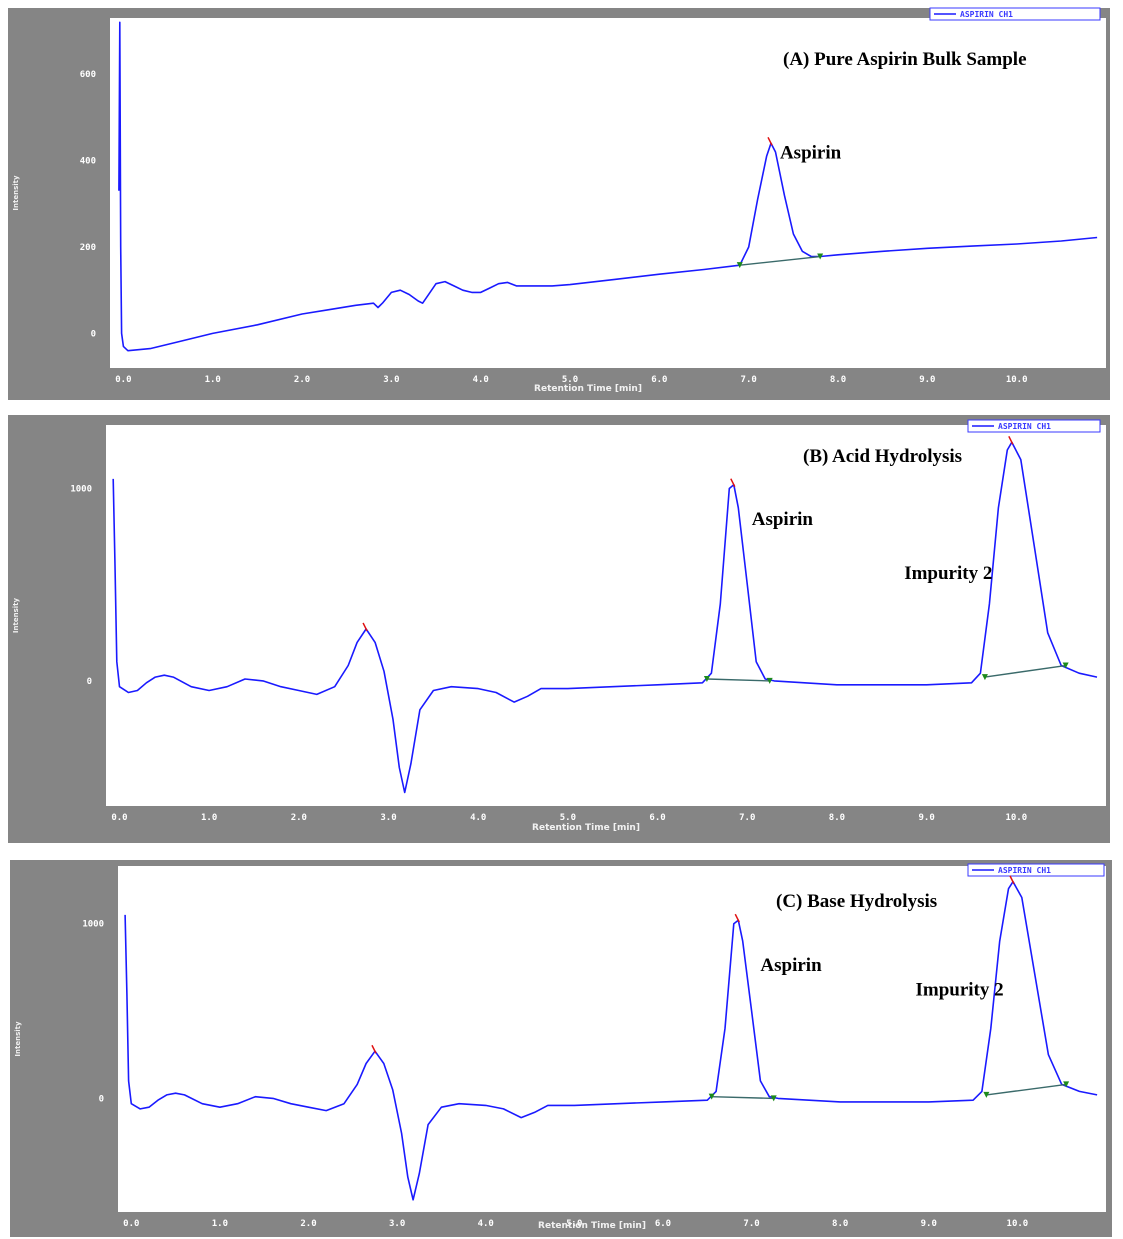  Describe the element at coordinates (905, 59) in the screenshot. I see `chart-title: (A) Pure Aspirin Bulk Sample` at that location.